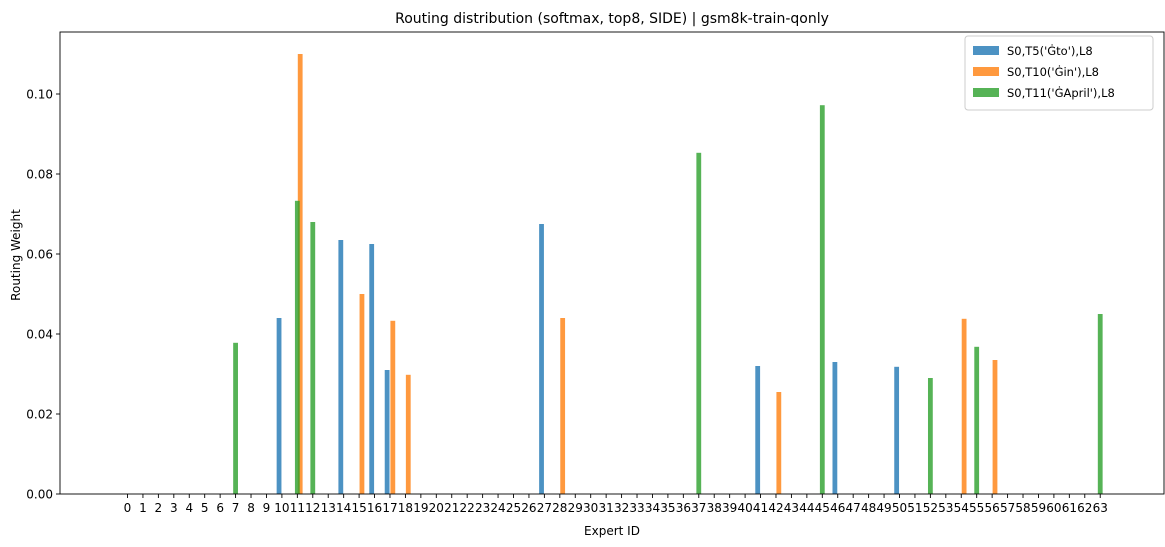  I want to click on x-tick-label: 14, so click(343, 508).